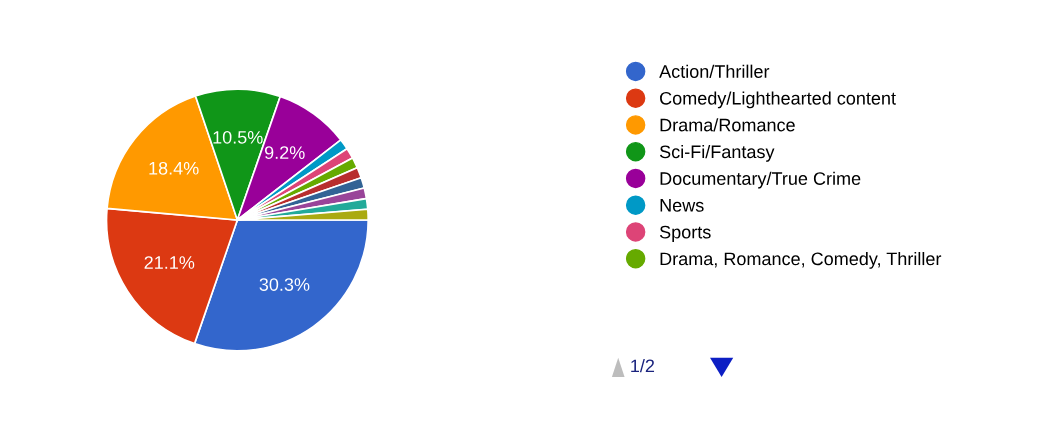 The image size is (1055, 440). Describe the element at coordinates (174, 168) in the screenshot. I see `data-label: 18.4%` at that location.